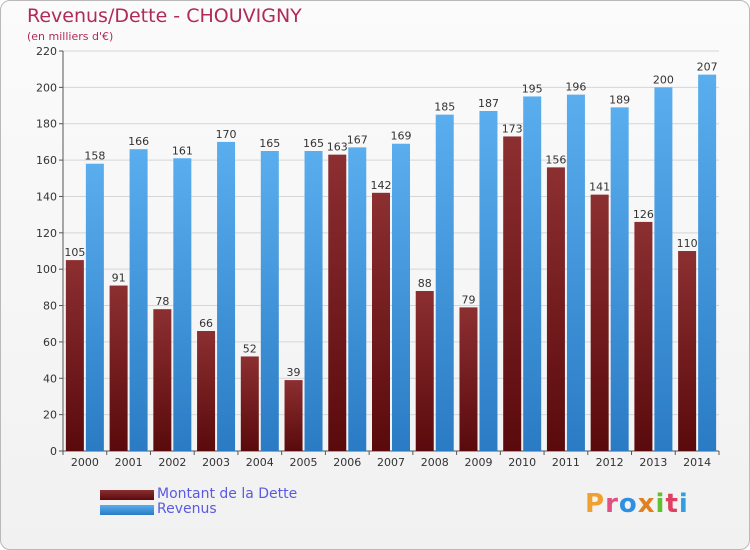 Image resolution: width=750 pixels, height=550 pixels. Describe the element at coordinates (46, 269) in the screenshot. I see `y-tick-label: 100` at that location.